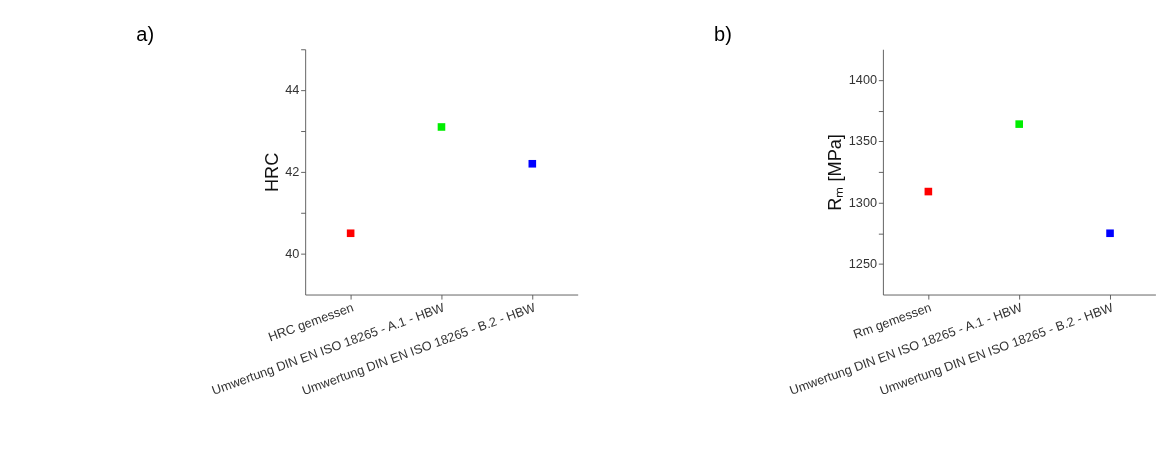  Describe the element at coordinates (863, 141) in the screenshot. I see `y-tick-label: 1350` at that location.